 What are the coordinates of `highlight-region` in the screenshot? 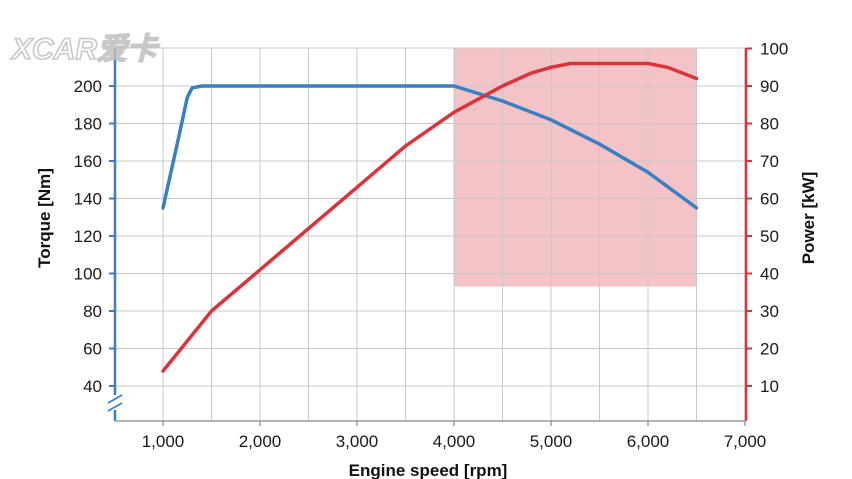 It's located at (575, 167).